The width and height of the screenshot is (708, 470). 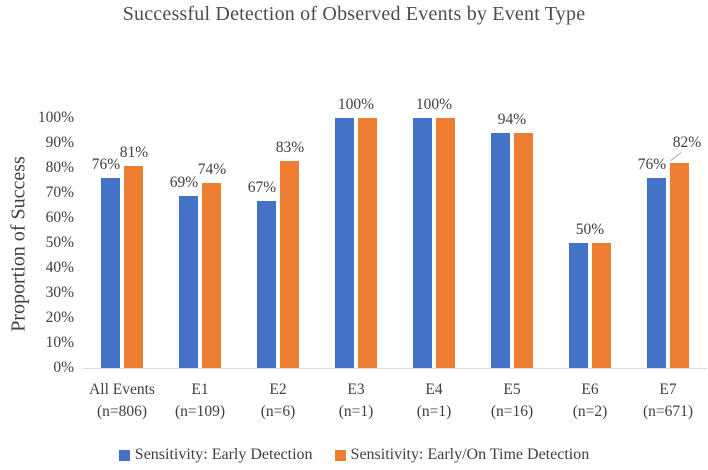 What do you see at coordinates (59, 292) in the screenshot?
I see `y-tick-label: 30%` at bounding box center [59, 292].